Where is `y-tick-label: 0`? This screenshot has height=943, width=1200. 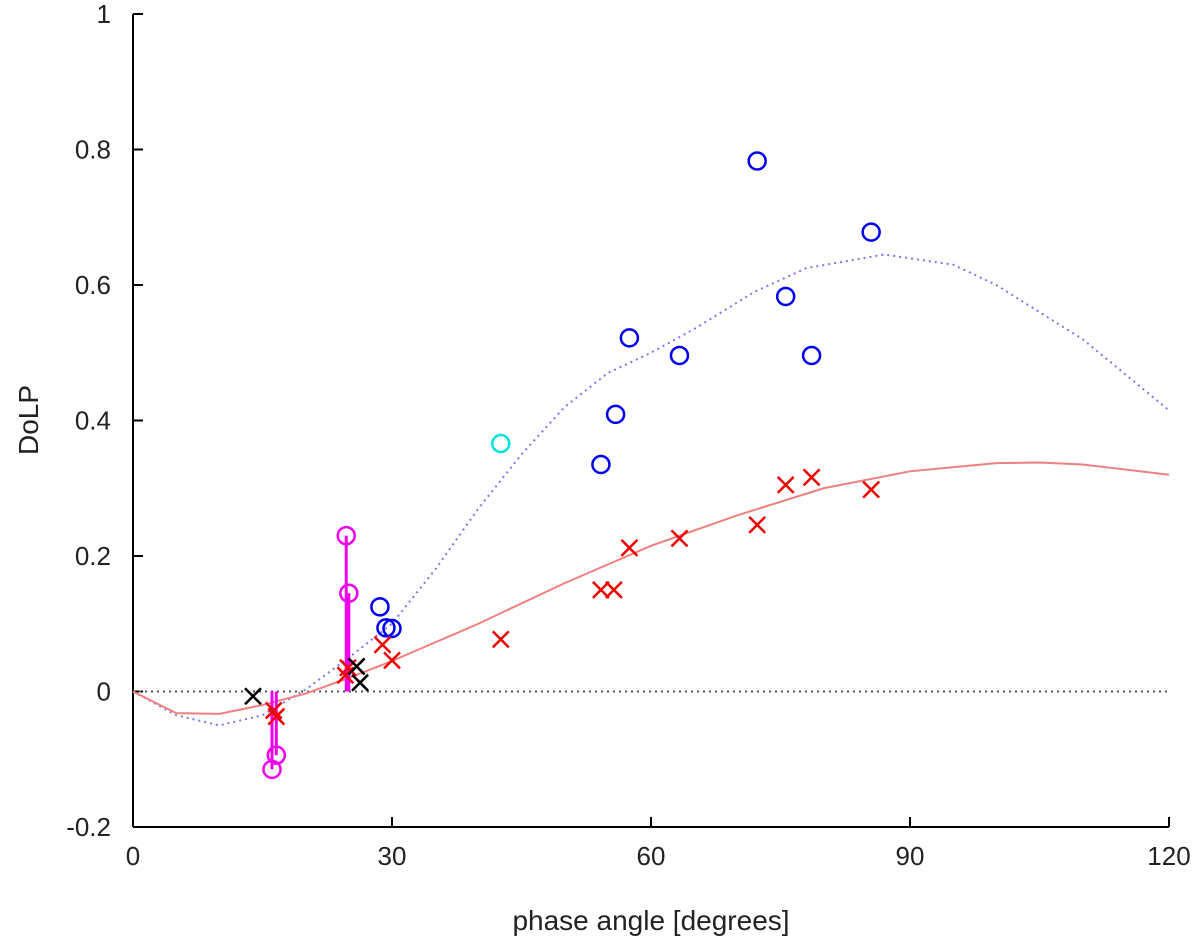 y-tick-label: 0 is located at coordinates (104, 692).